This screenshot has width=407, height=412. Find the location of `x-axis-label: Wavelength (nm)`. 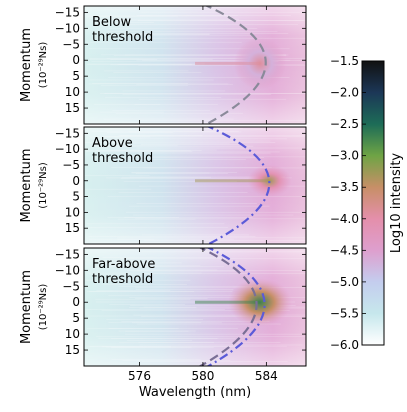

x-axis-label: Wavelength (nm) is located at coordinates (195, 392).